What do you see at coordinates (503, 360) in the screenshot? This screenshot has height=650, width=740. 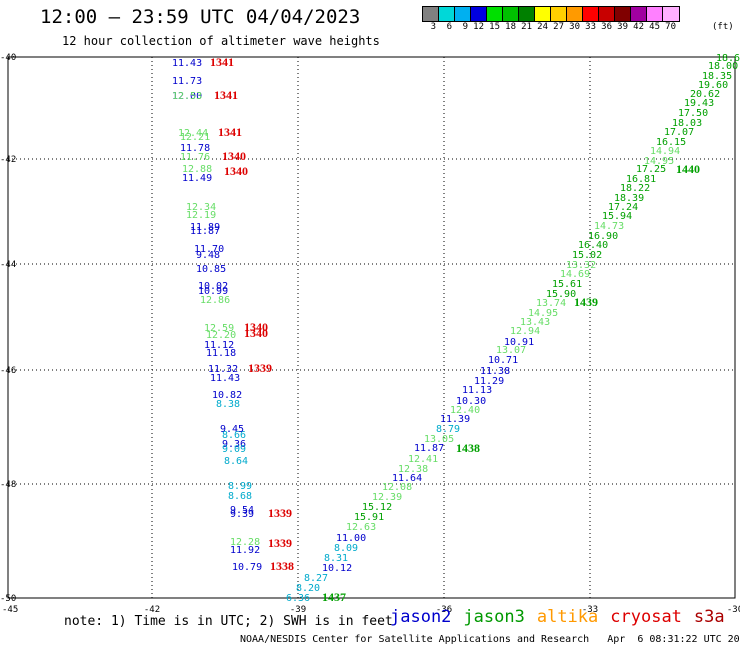 I see `wave-height-label: 10.71` at bounding box center [503, 360].